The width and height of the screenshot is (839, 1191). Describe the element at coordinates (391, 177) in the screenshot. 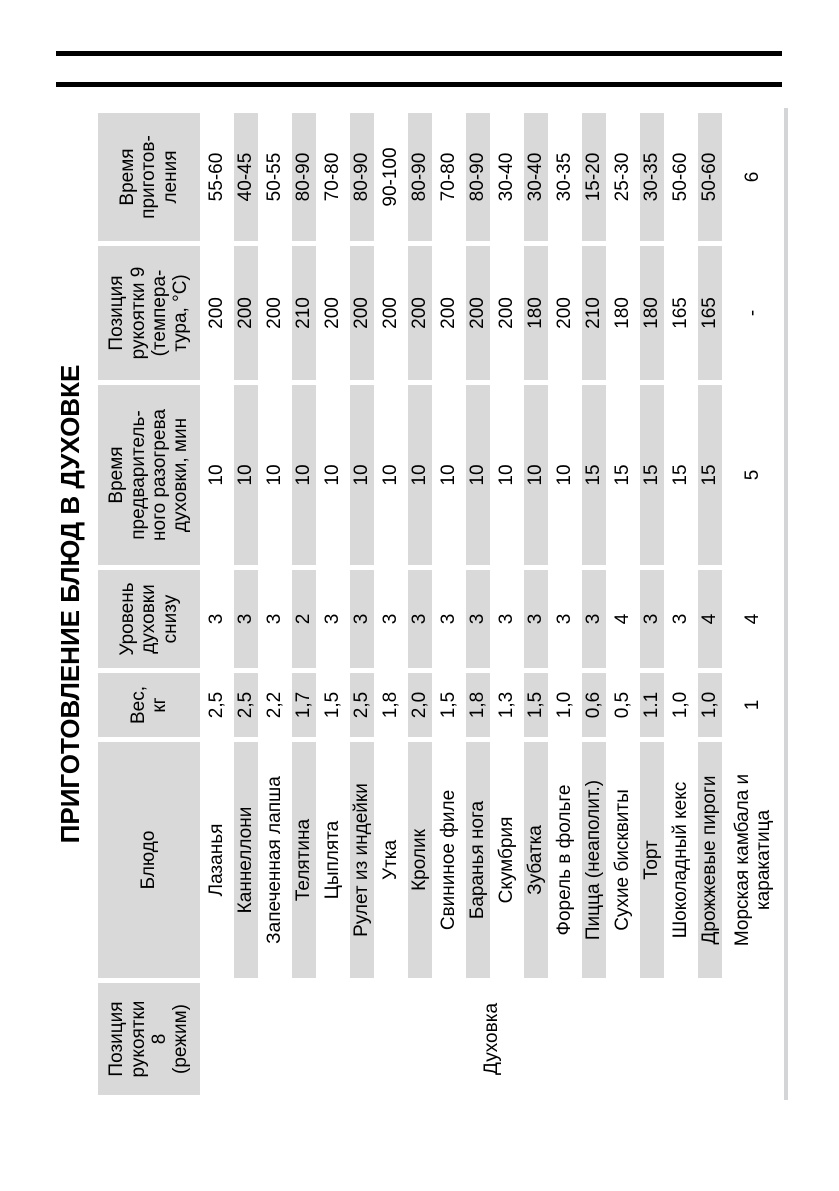

I see `cook-time-cell: 90-100` at that location.